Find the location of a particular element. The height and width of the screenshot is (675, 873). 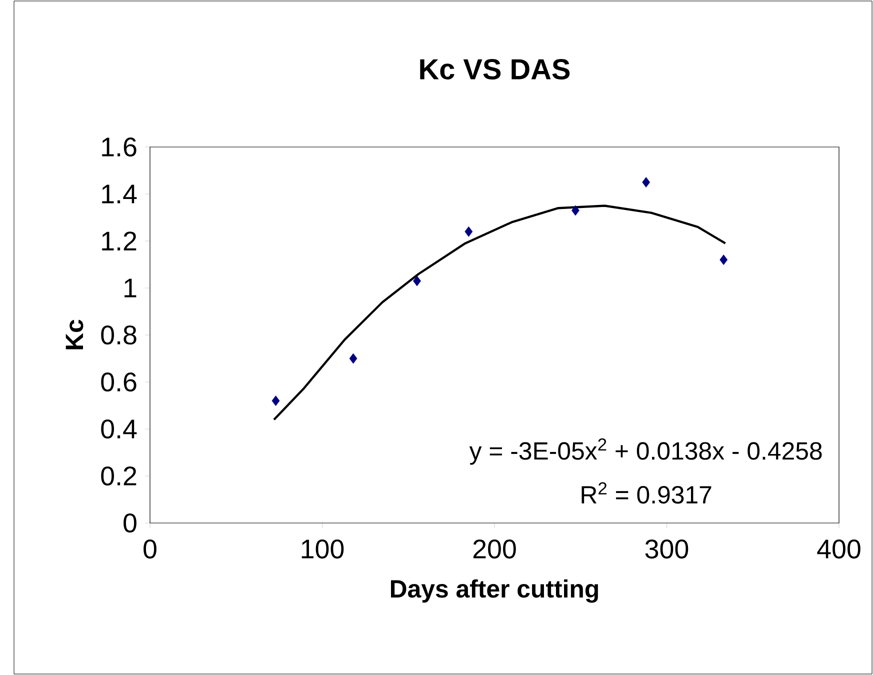

y-tick-label: 0.6 is located at coordinates (118, 382).